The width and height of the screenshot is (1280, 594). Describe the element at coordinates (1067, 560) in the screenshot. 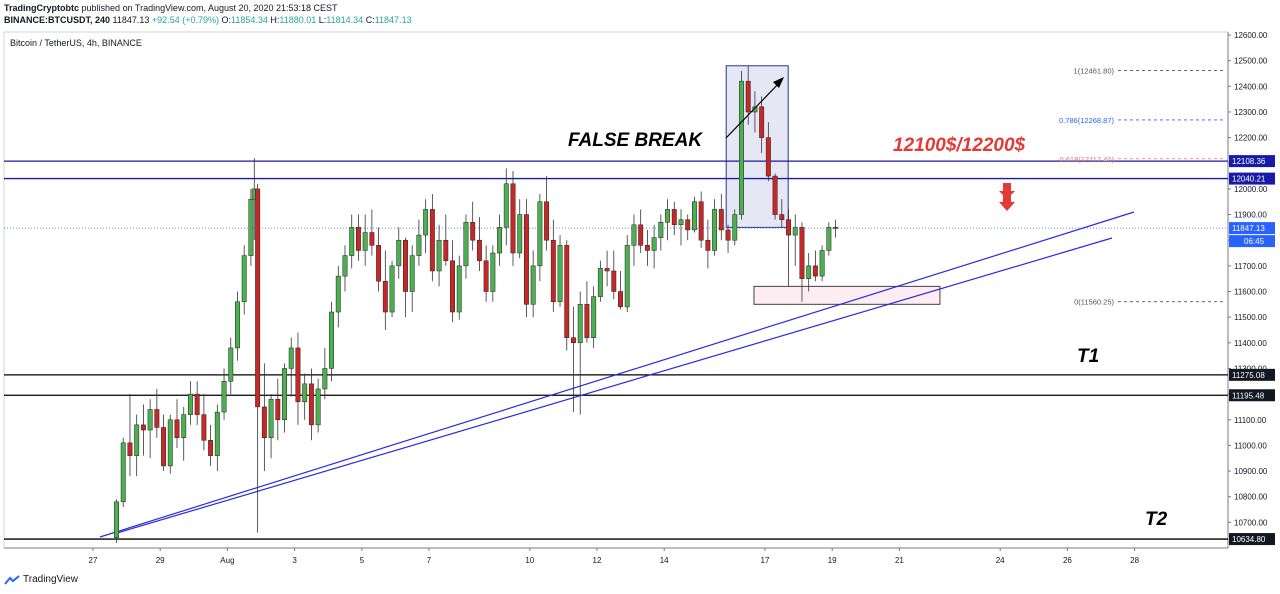

I see `x-tick-label: 26` at that location.